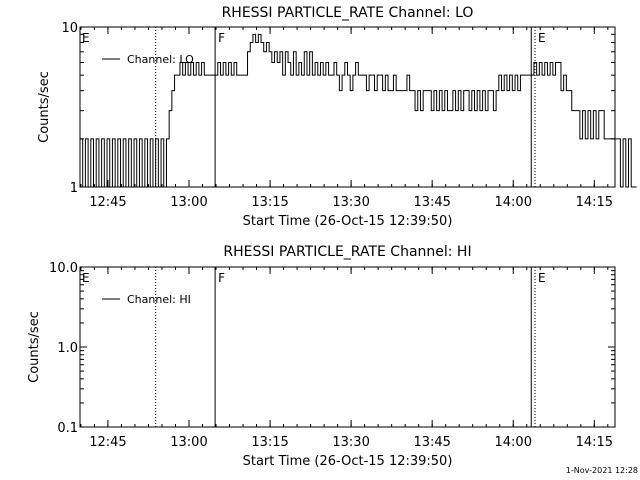 Image resolution: width=640 pixels, height=480 pixels. Describe the element at coordinates (159, 299) in the screenshot. I see `legend-entry: Channel: HI` at that location.